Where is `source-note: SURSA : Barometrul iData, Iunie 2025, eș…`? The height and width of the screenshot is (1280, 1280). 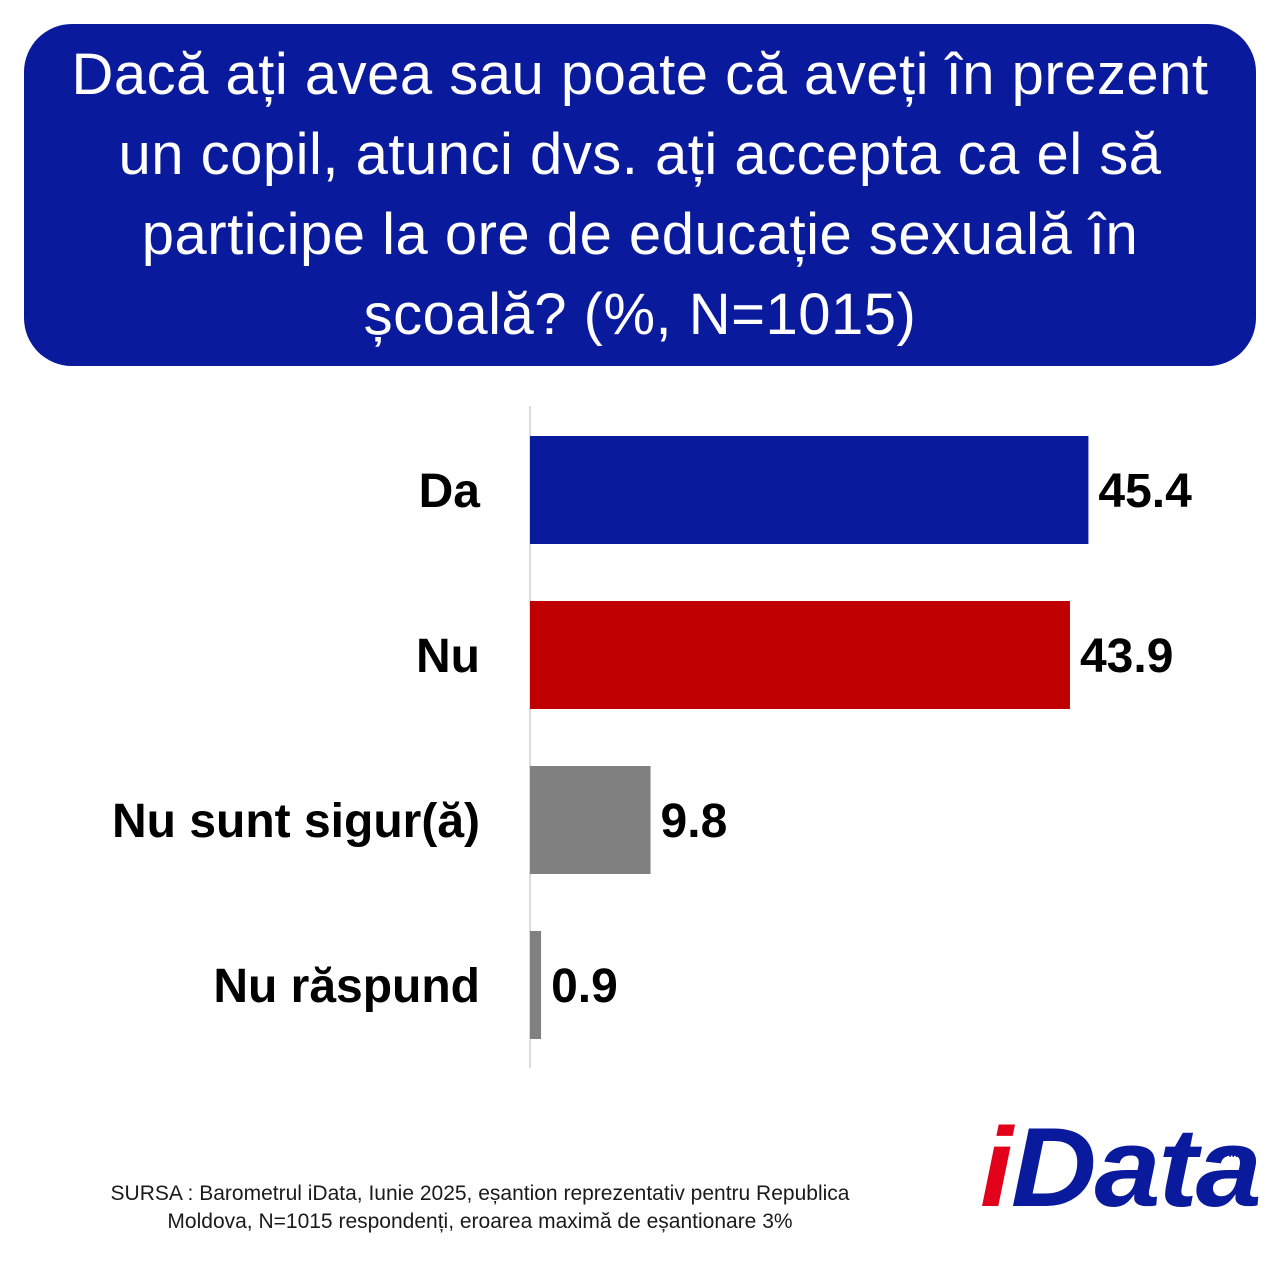 source-note: SURSA : Barometrul iData, Iunie 2025, eș… is located at coordinates (480, 1208).